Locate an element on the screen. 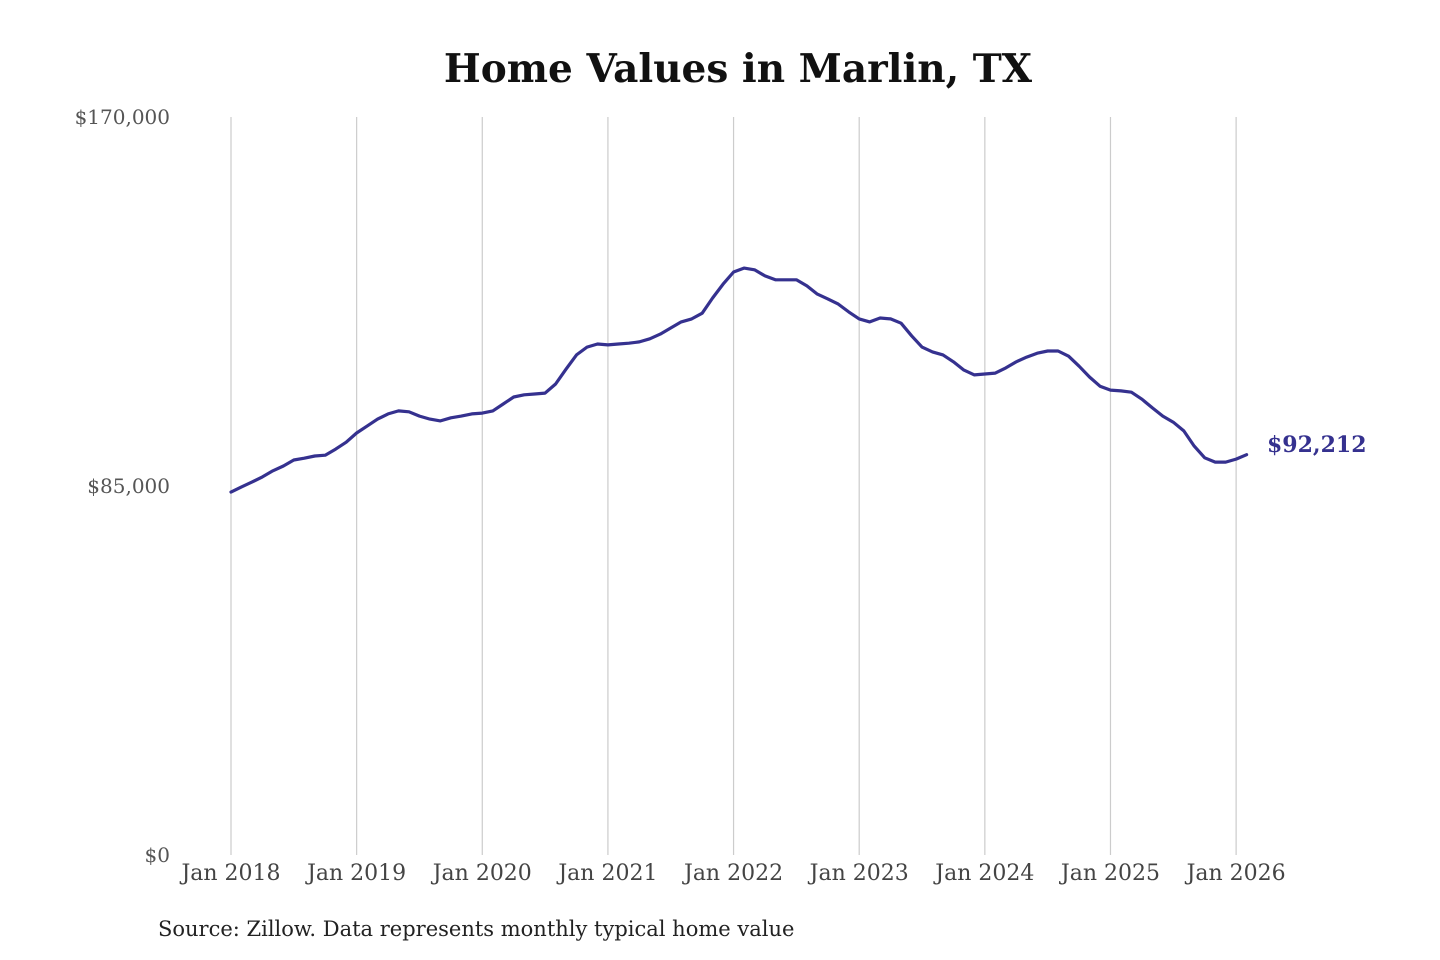 The height and width of the screenshot is (960, 1440). x-tick-label: Jan 2018 is located at coordinates (229, 873).